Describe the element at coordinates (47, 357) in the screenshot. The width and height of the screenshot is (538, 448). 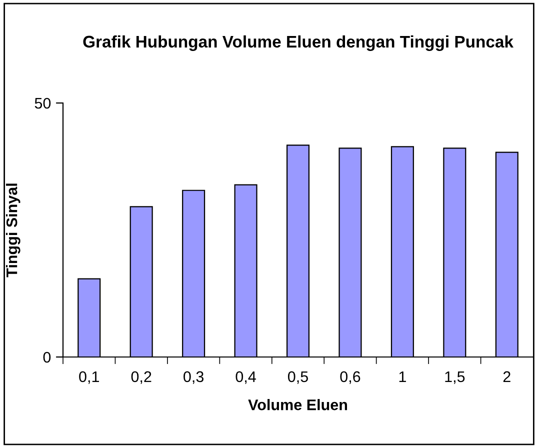
I see `y-tick-label: 0` at that location.